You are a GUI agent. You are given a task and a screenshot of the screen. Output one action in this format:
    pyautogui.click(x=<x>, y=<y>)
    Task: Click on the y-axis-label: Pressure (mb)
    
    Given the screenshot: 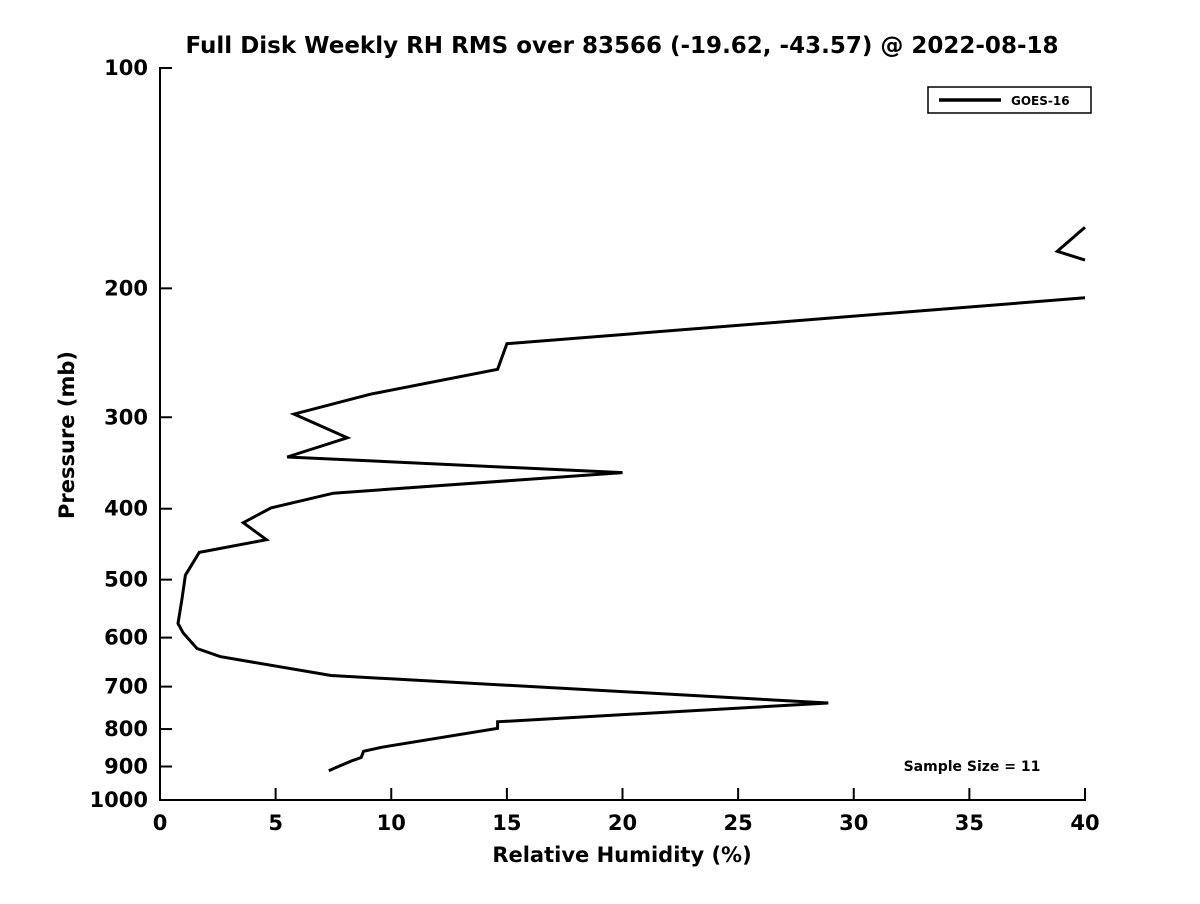 What is the action you would take?
    pyautogui.click(x=67, y=435)
    